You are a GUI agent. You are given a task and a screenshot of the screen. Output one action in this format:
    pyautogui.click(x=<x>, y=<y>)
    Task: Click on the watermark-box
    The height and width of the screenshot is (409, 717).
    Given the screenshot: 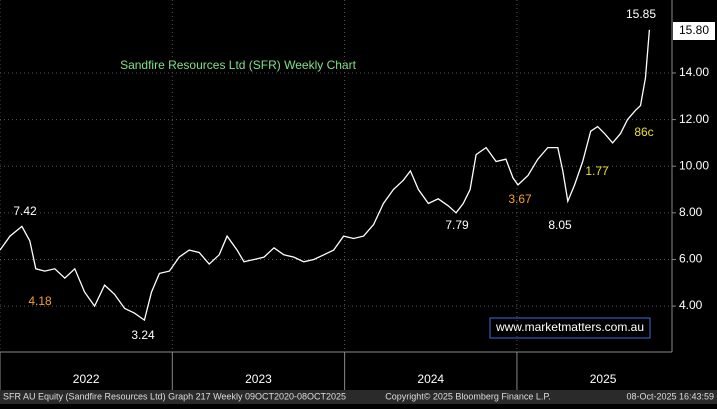 What is the action you would take?
    pyautogui.click(x=570, y=328)
    